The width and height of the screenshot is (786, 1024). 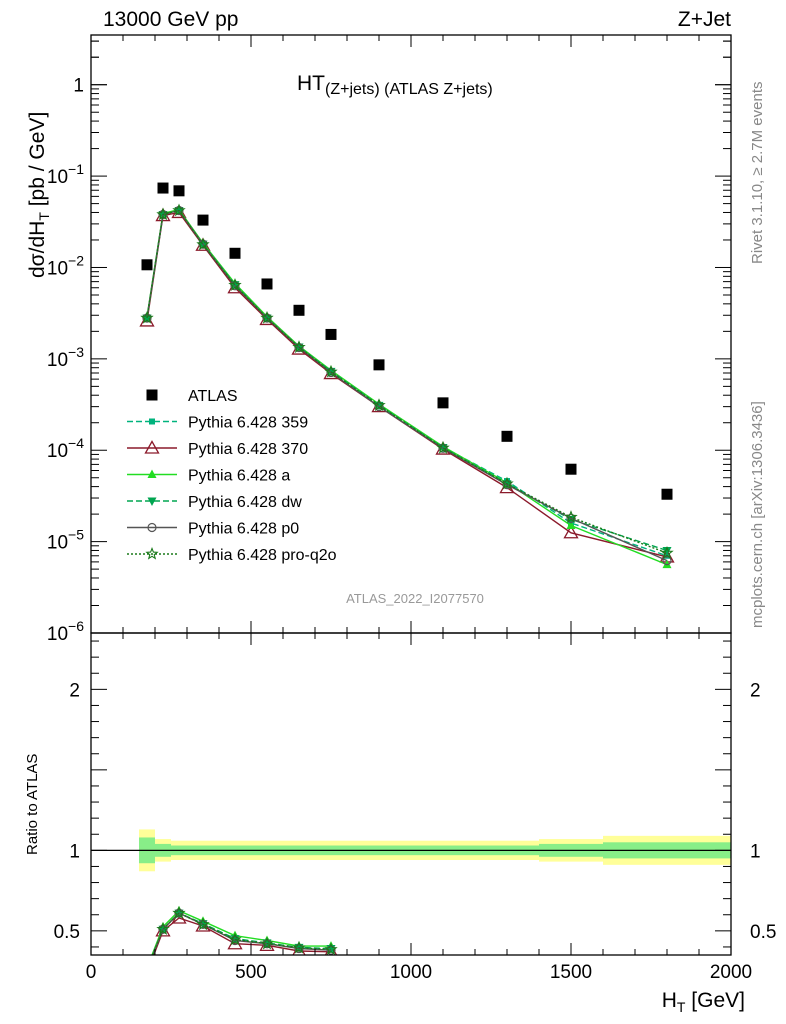 I want to click on y-tick-label-right: 0.5, so click(x=763, y=932).